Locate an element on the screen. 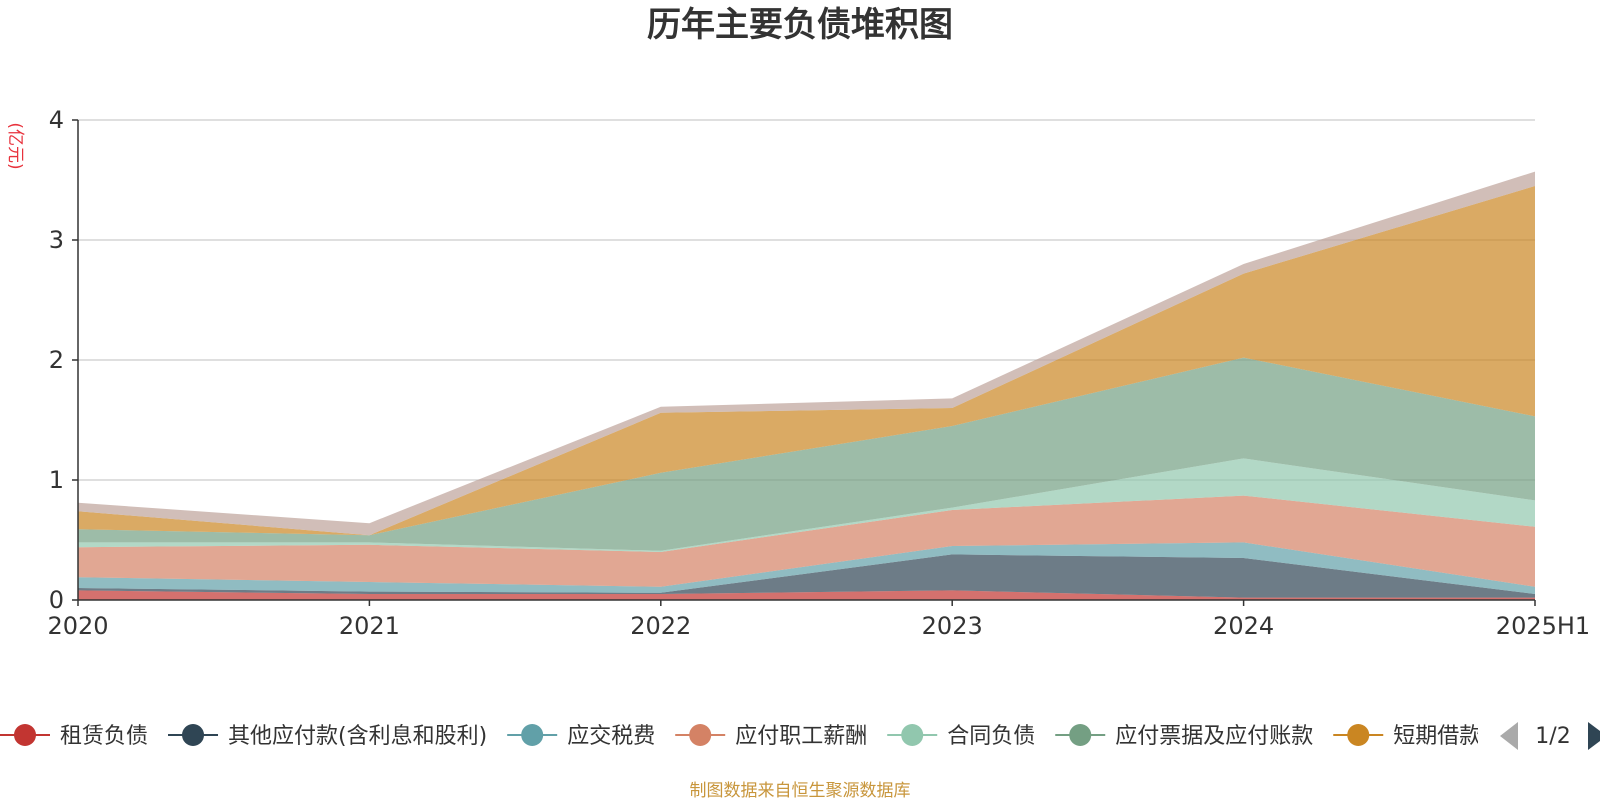  legend-item-0: 租赁负债 is located at coordinates (74, 736).